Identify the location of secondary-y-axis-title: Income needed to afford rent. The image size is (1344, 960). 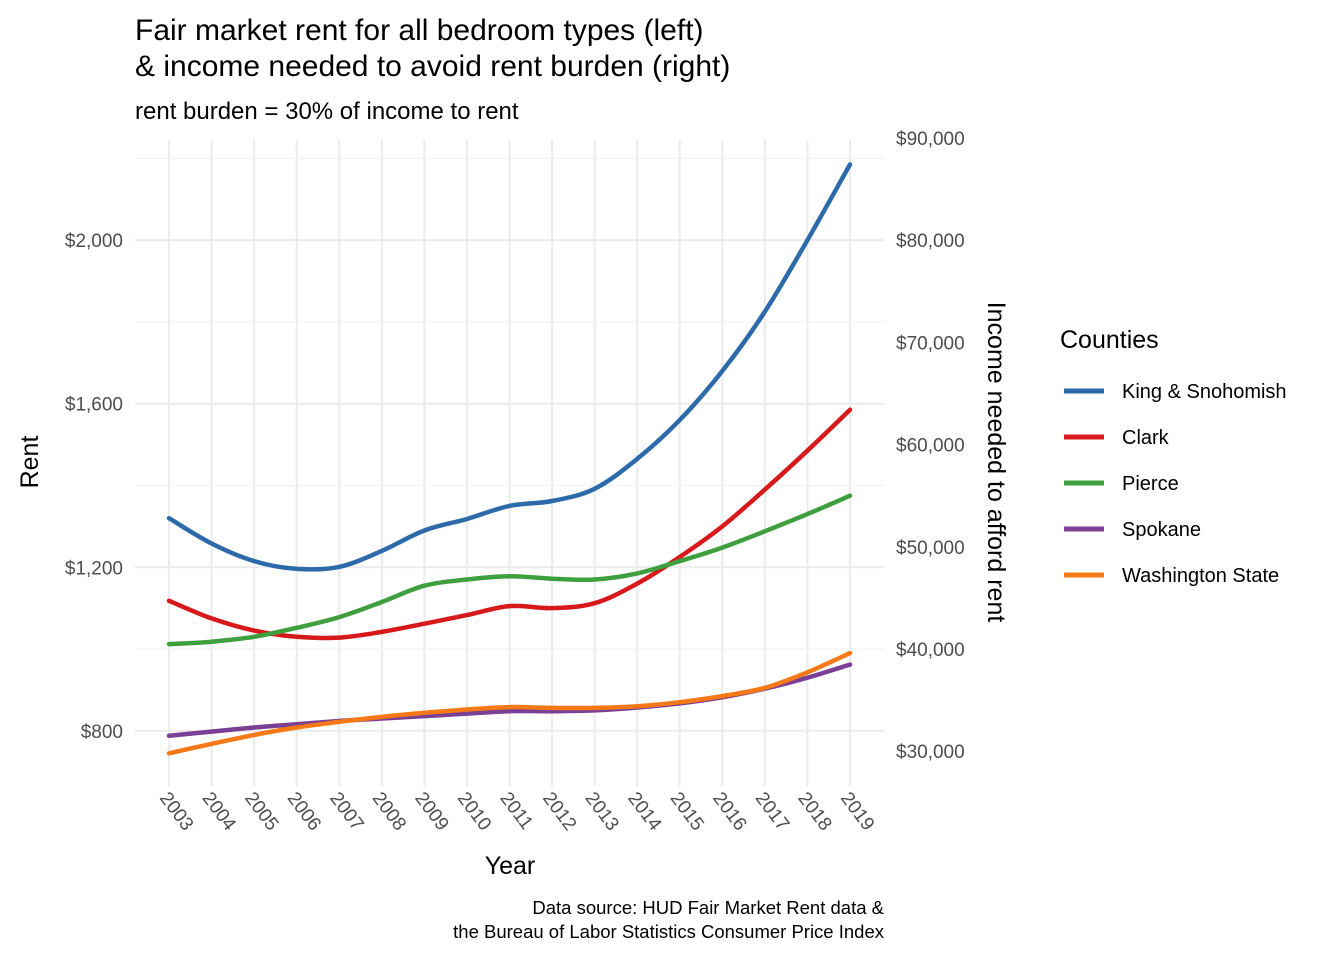
(996, 462).